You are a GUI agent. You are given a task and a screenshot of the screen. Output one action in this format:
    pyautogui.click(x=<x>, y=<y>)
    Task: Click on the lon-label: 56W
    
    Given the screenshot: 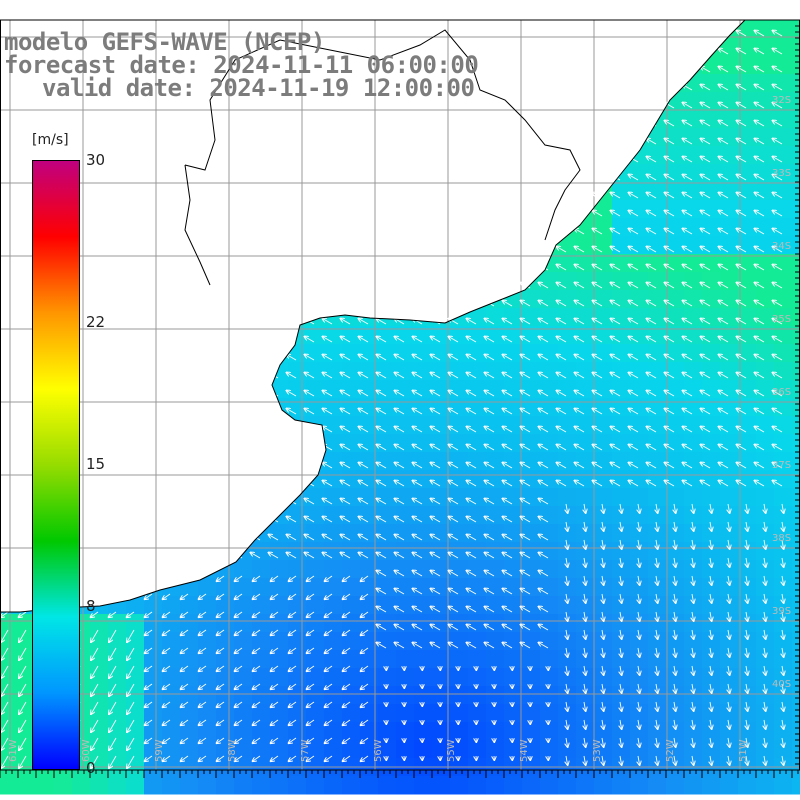 What is the action you would take?
    pyautogui.click(x=378, y=750)
    